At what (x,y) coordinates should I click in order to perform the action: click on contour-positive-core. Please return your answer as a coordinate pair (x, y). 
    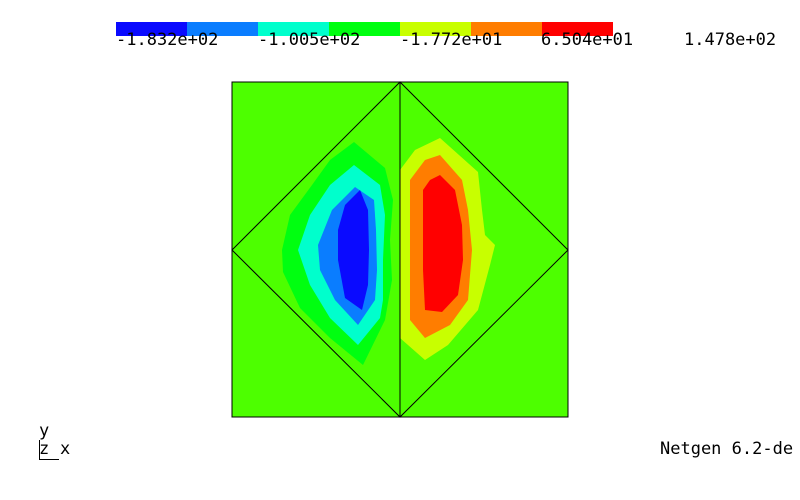
    Looking at the image, I should click on (443, 243).